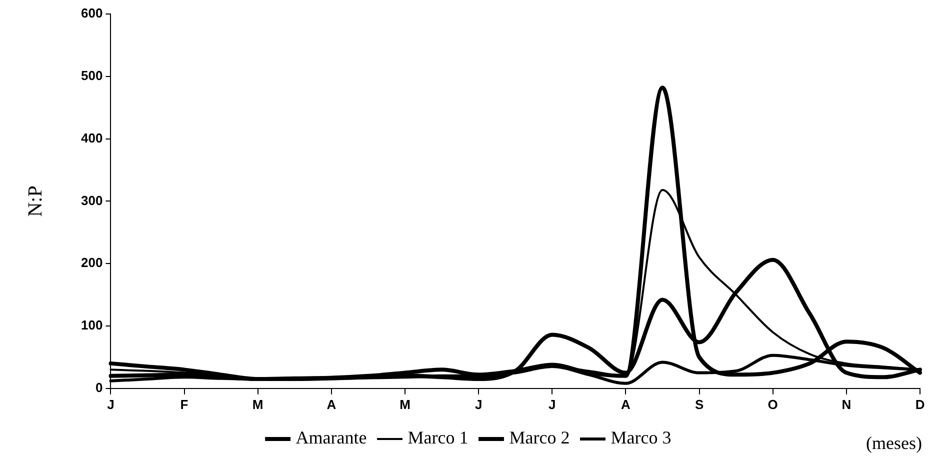 The height and width of the screenshot is (460, 928). What do you see at coordinates (699, 404) in the screenshot?
I see `x-tick-label: S` at bounding box center [699, 404].